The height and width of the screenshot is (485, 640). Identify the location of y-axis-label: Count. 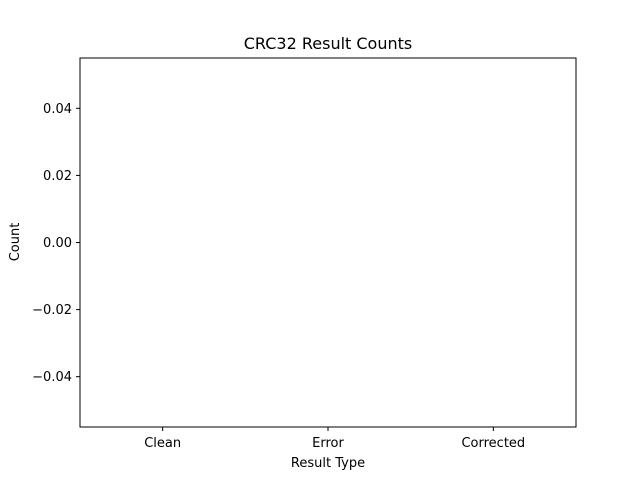
(15, 242).